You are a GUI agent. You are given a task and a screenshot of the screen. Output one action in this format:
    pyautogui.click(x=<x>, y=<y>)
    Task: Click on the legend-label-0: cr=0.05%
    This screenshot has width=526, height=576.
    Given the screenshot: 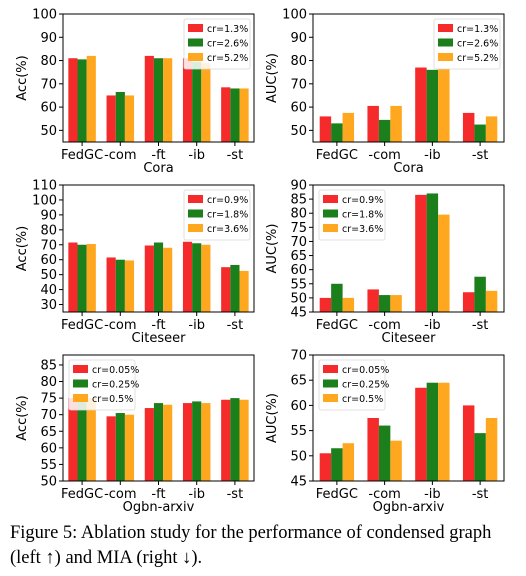 What is the action you would take?
    pyautogui.click(x=365, y=370)
    